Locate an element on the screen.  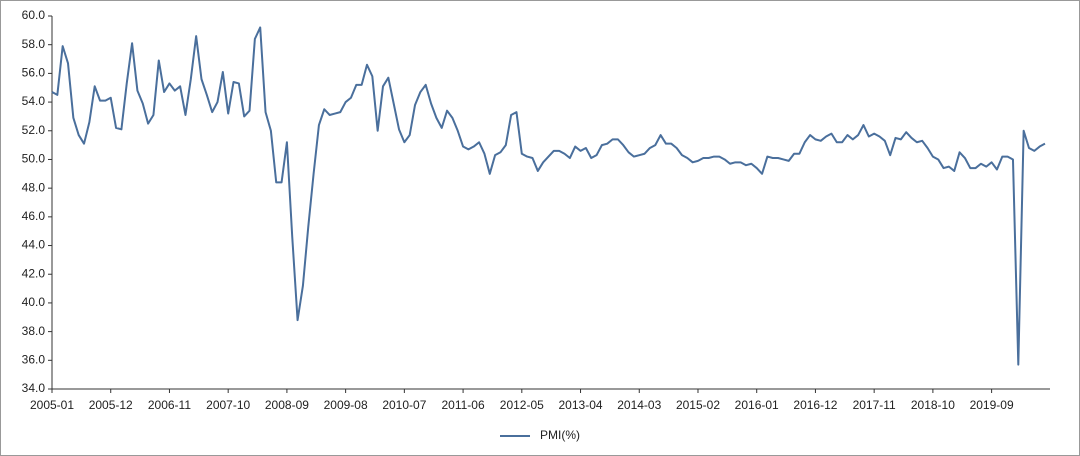
y-tick-label: 46.0 is located at coordinates (34, 216).